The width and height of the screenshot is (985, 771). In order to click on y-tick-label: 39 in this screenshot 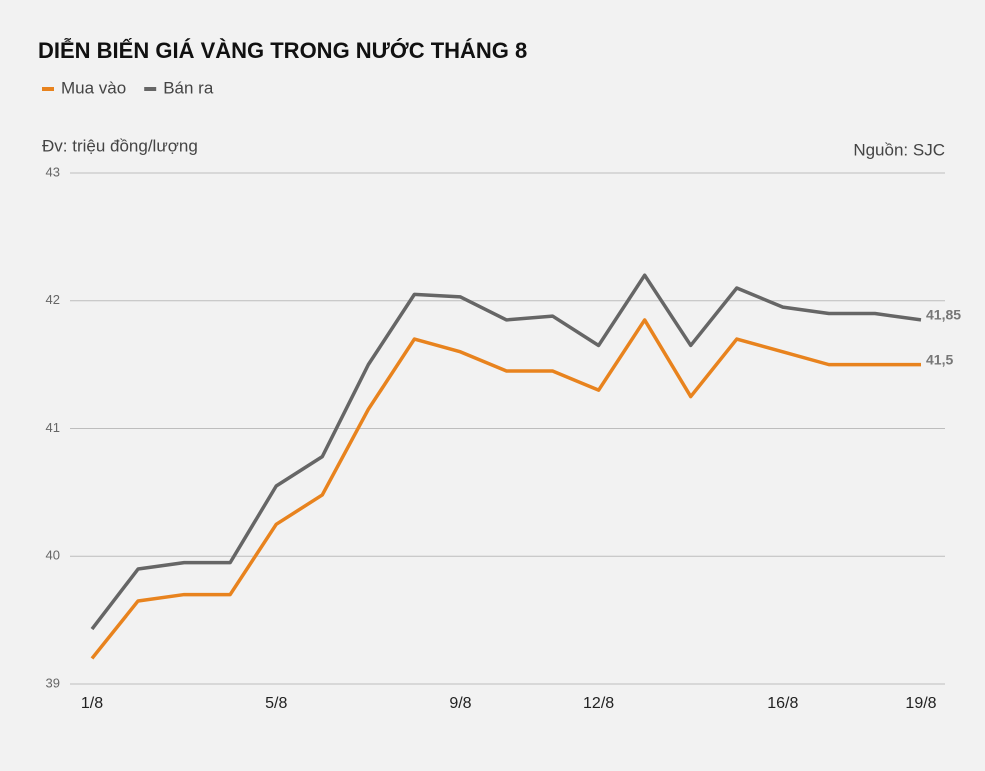, I will do `click(53, 682)`.